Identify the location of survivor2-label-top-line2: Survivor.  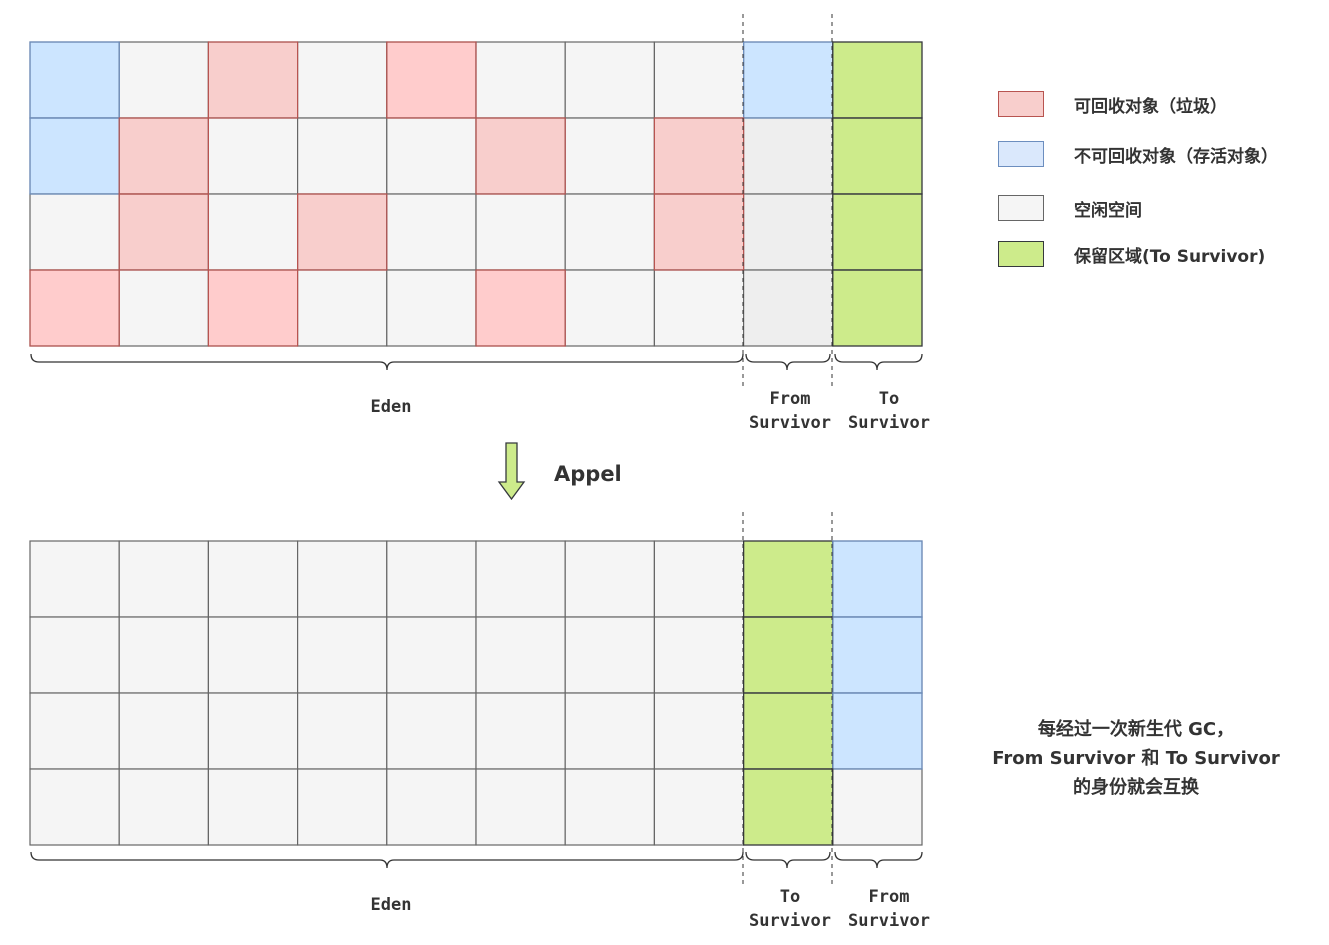
(889, 423).